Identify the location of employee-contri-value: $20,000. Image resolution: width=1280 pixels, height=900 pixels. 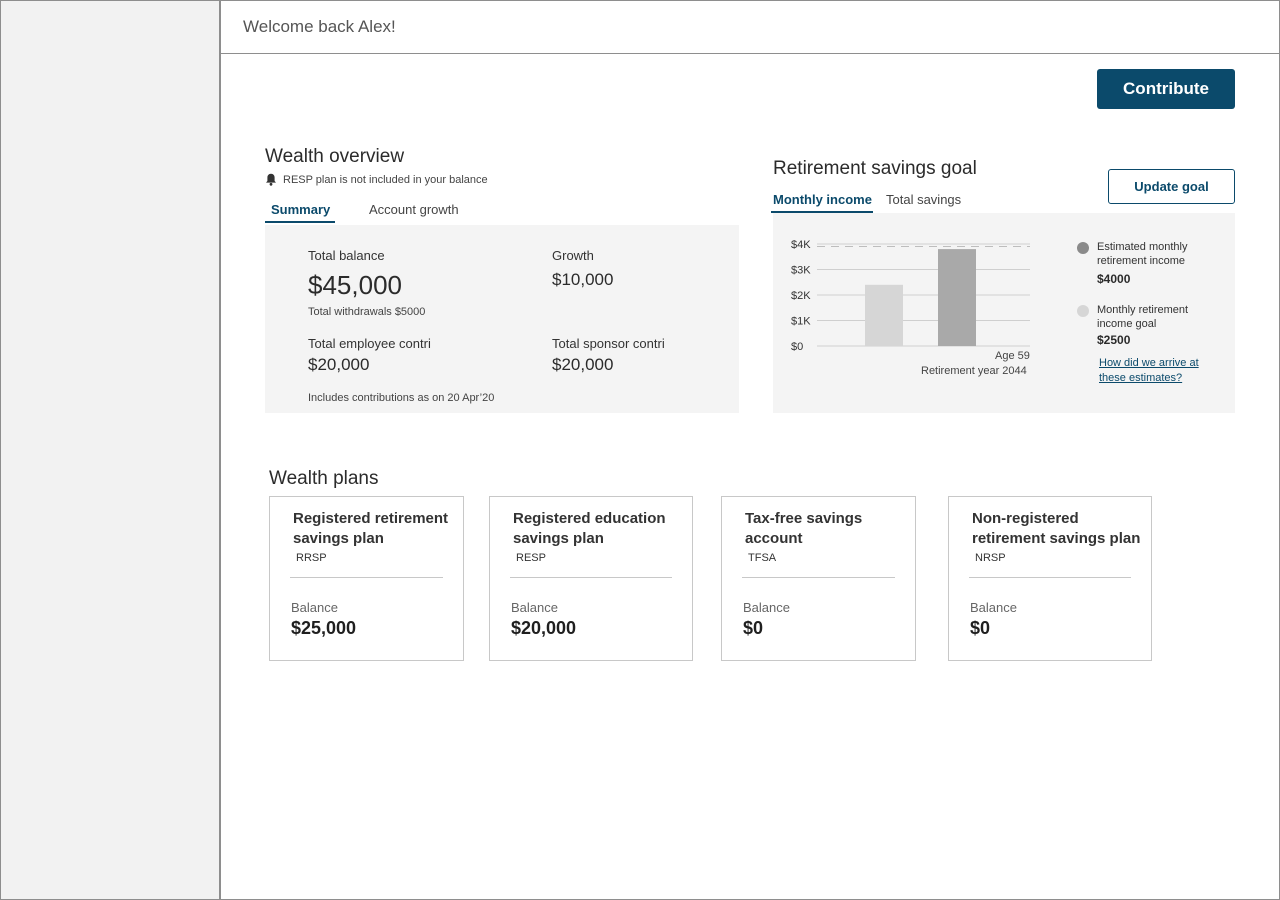
(339, 364).